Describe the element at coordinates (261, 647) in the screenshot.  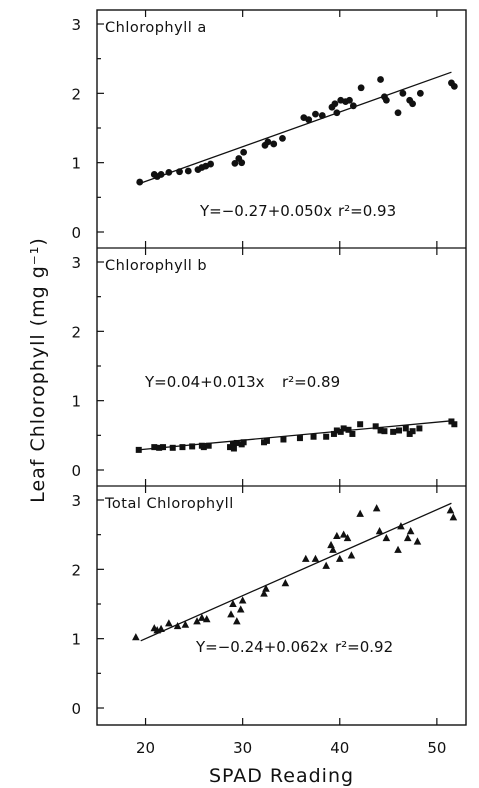
I see `regression-equation: Y=−0.24+0.062x` at that location.